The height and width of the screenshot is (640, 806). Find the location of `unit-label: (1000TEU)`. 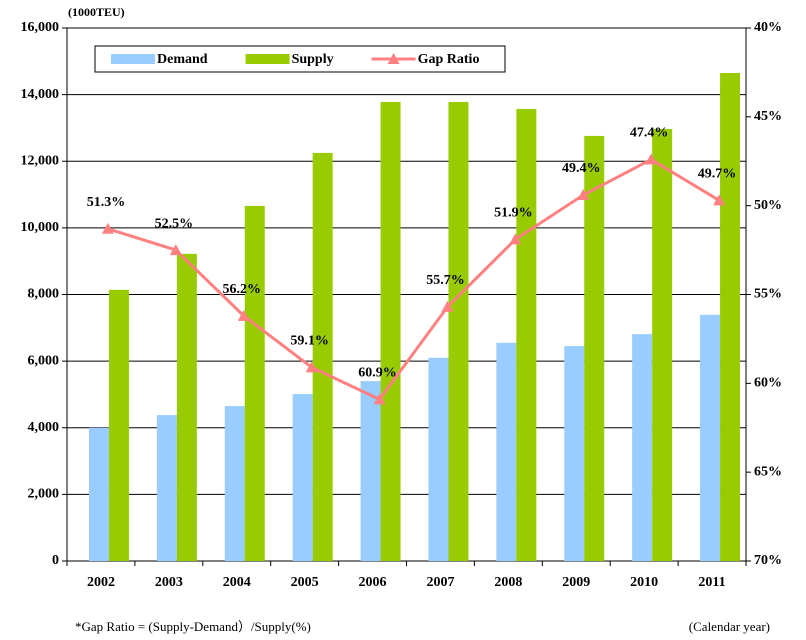

unit-label: (1000TEU) is located at coordinates (96, 12).